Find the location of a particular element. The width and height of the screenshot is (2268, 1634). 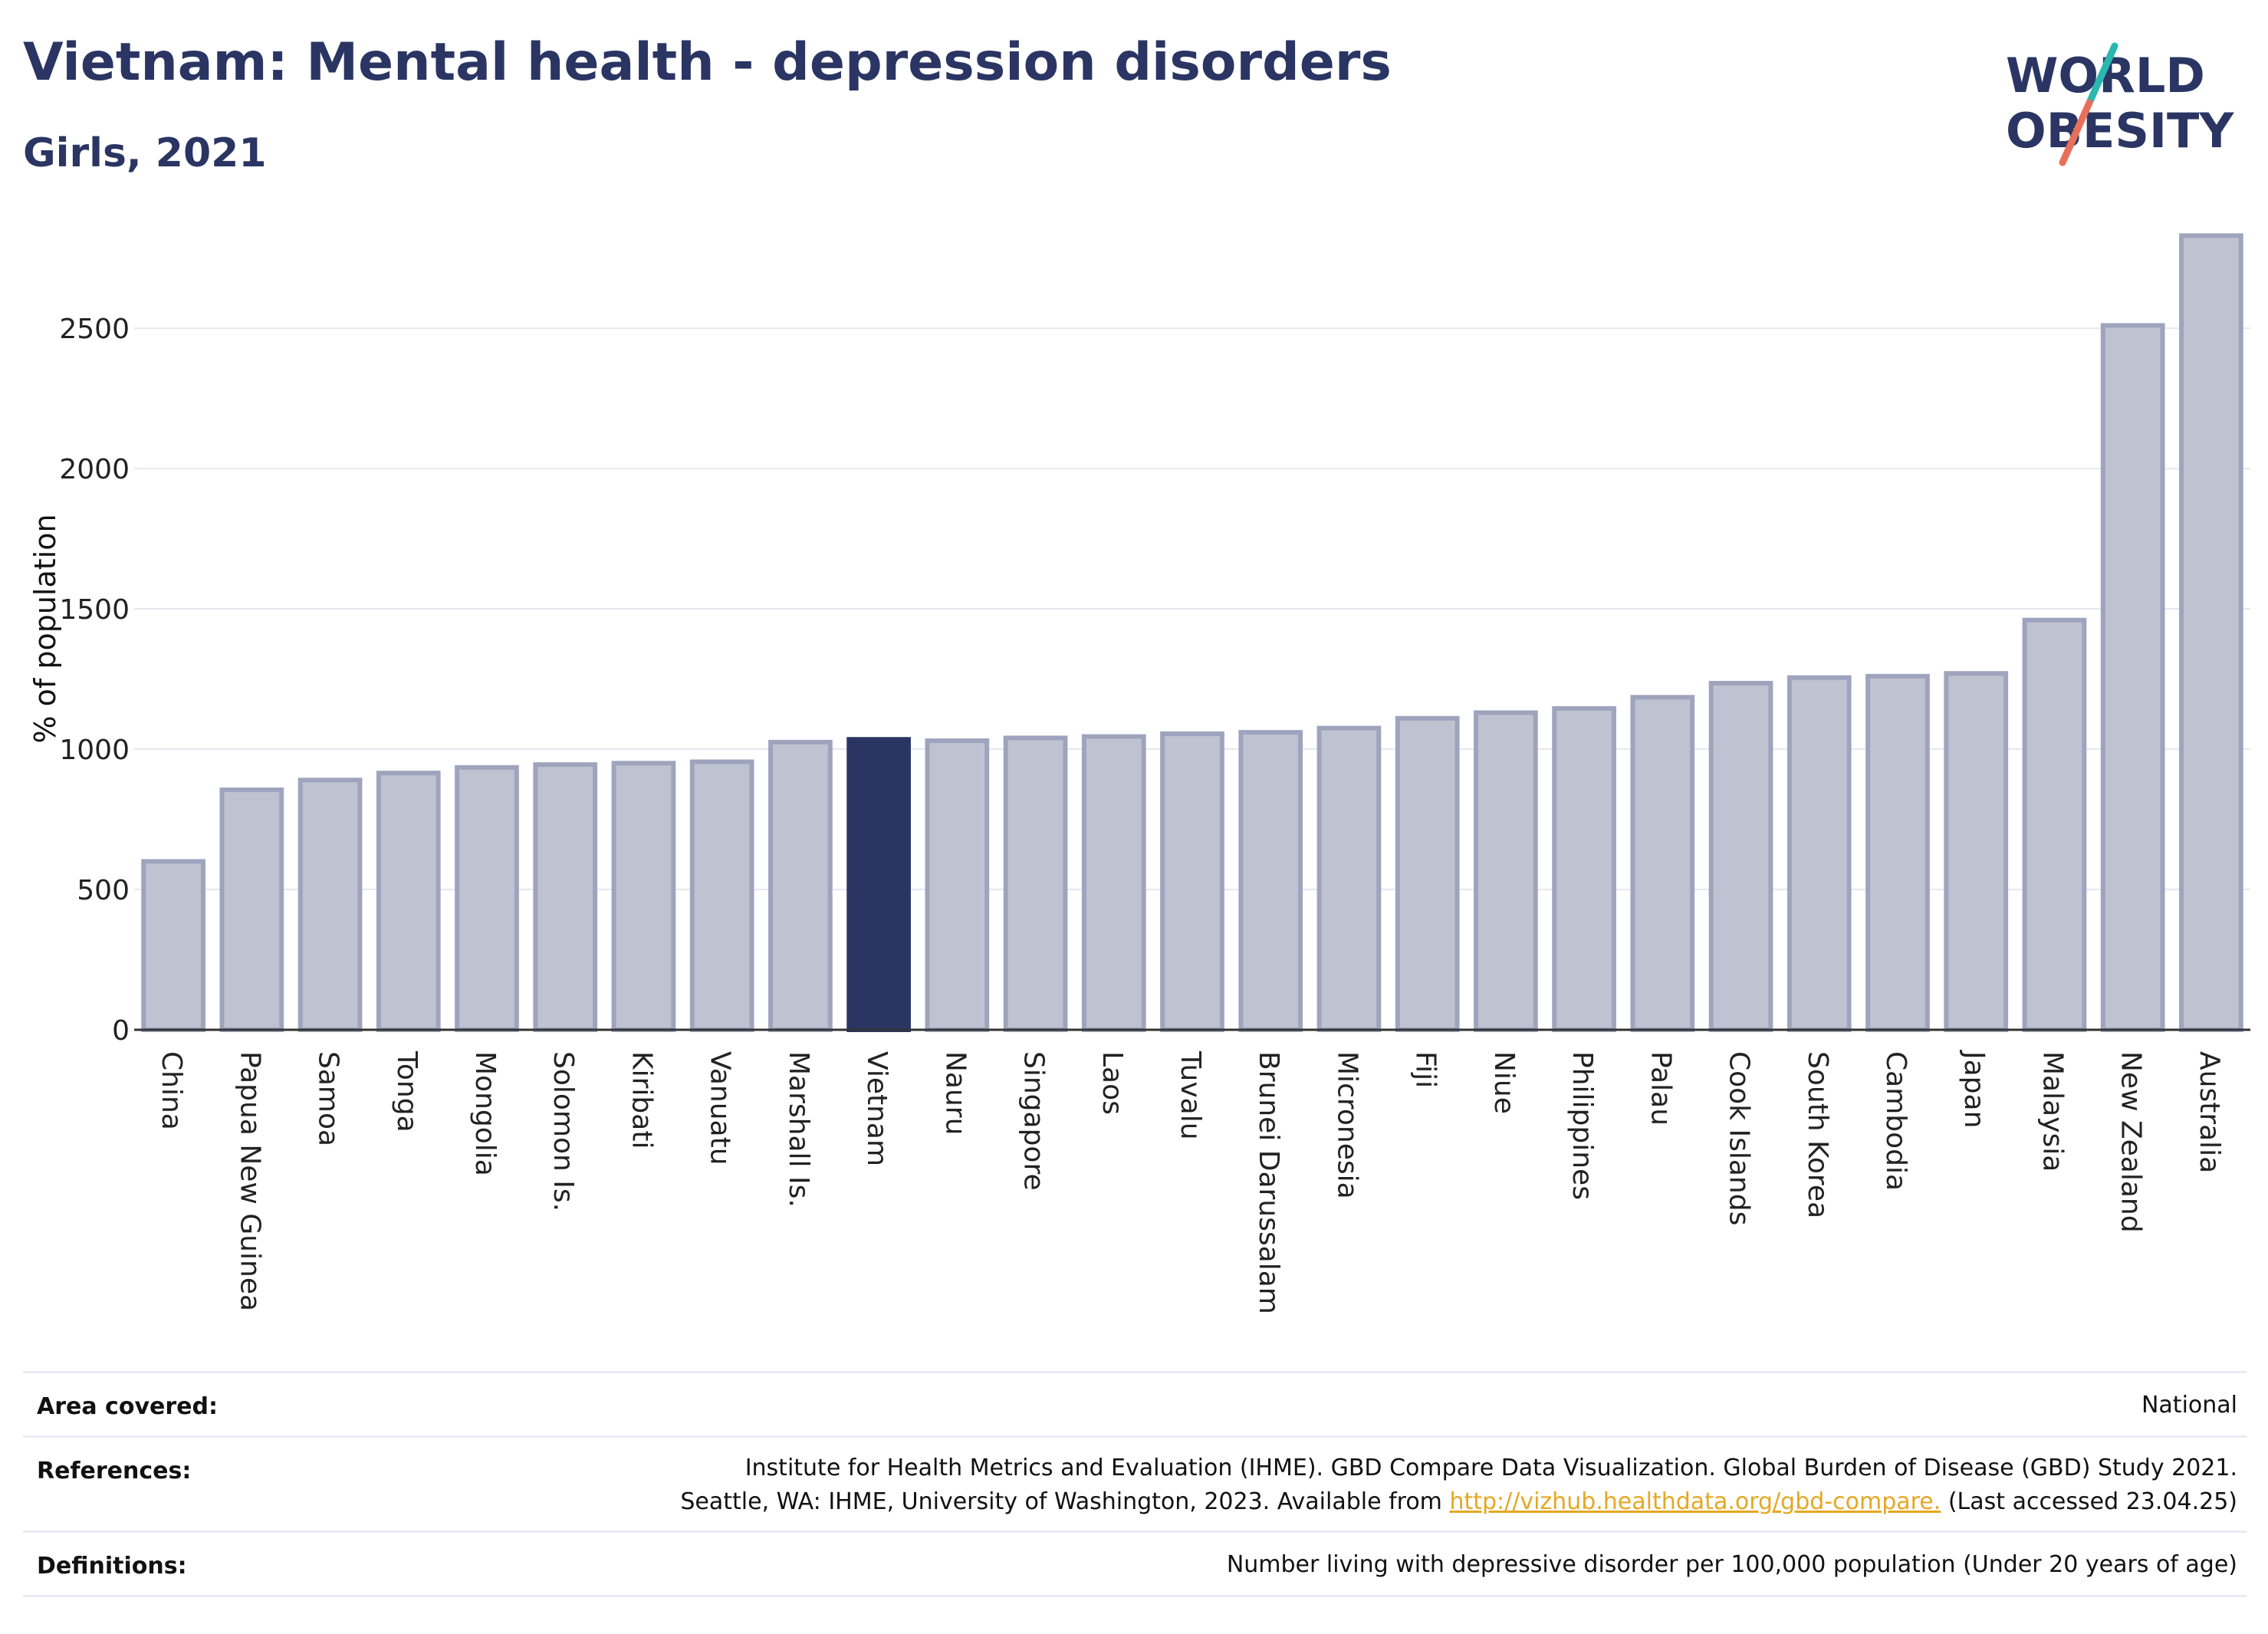

x-tick-label: Tonga is located at coordinates (406, 1092).